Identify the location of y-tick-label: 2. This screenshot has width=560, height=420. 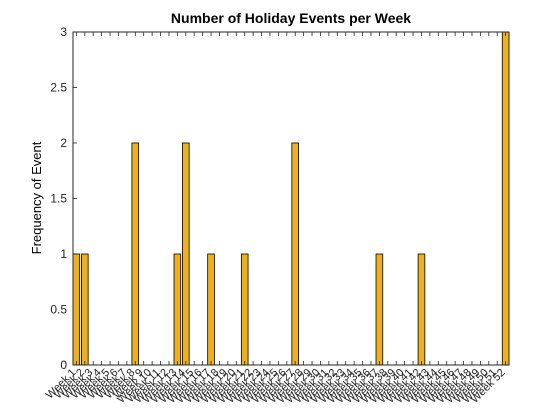
(63, 143).